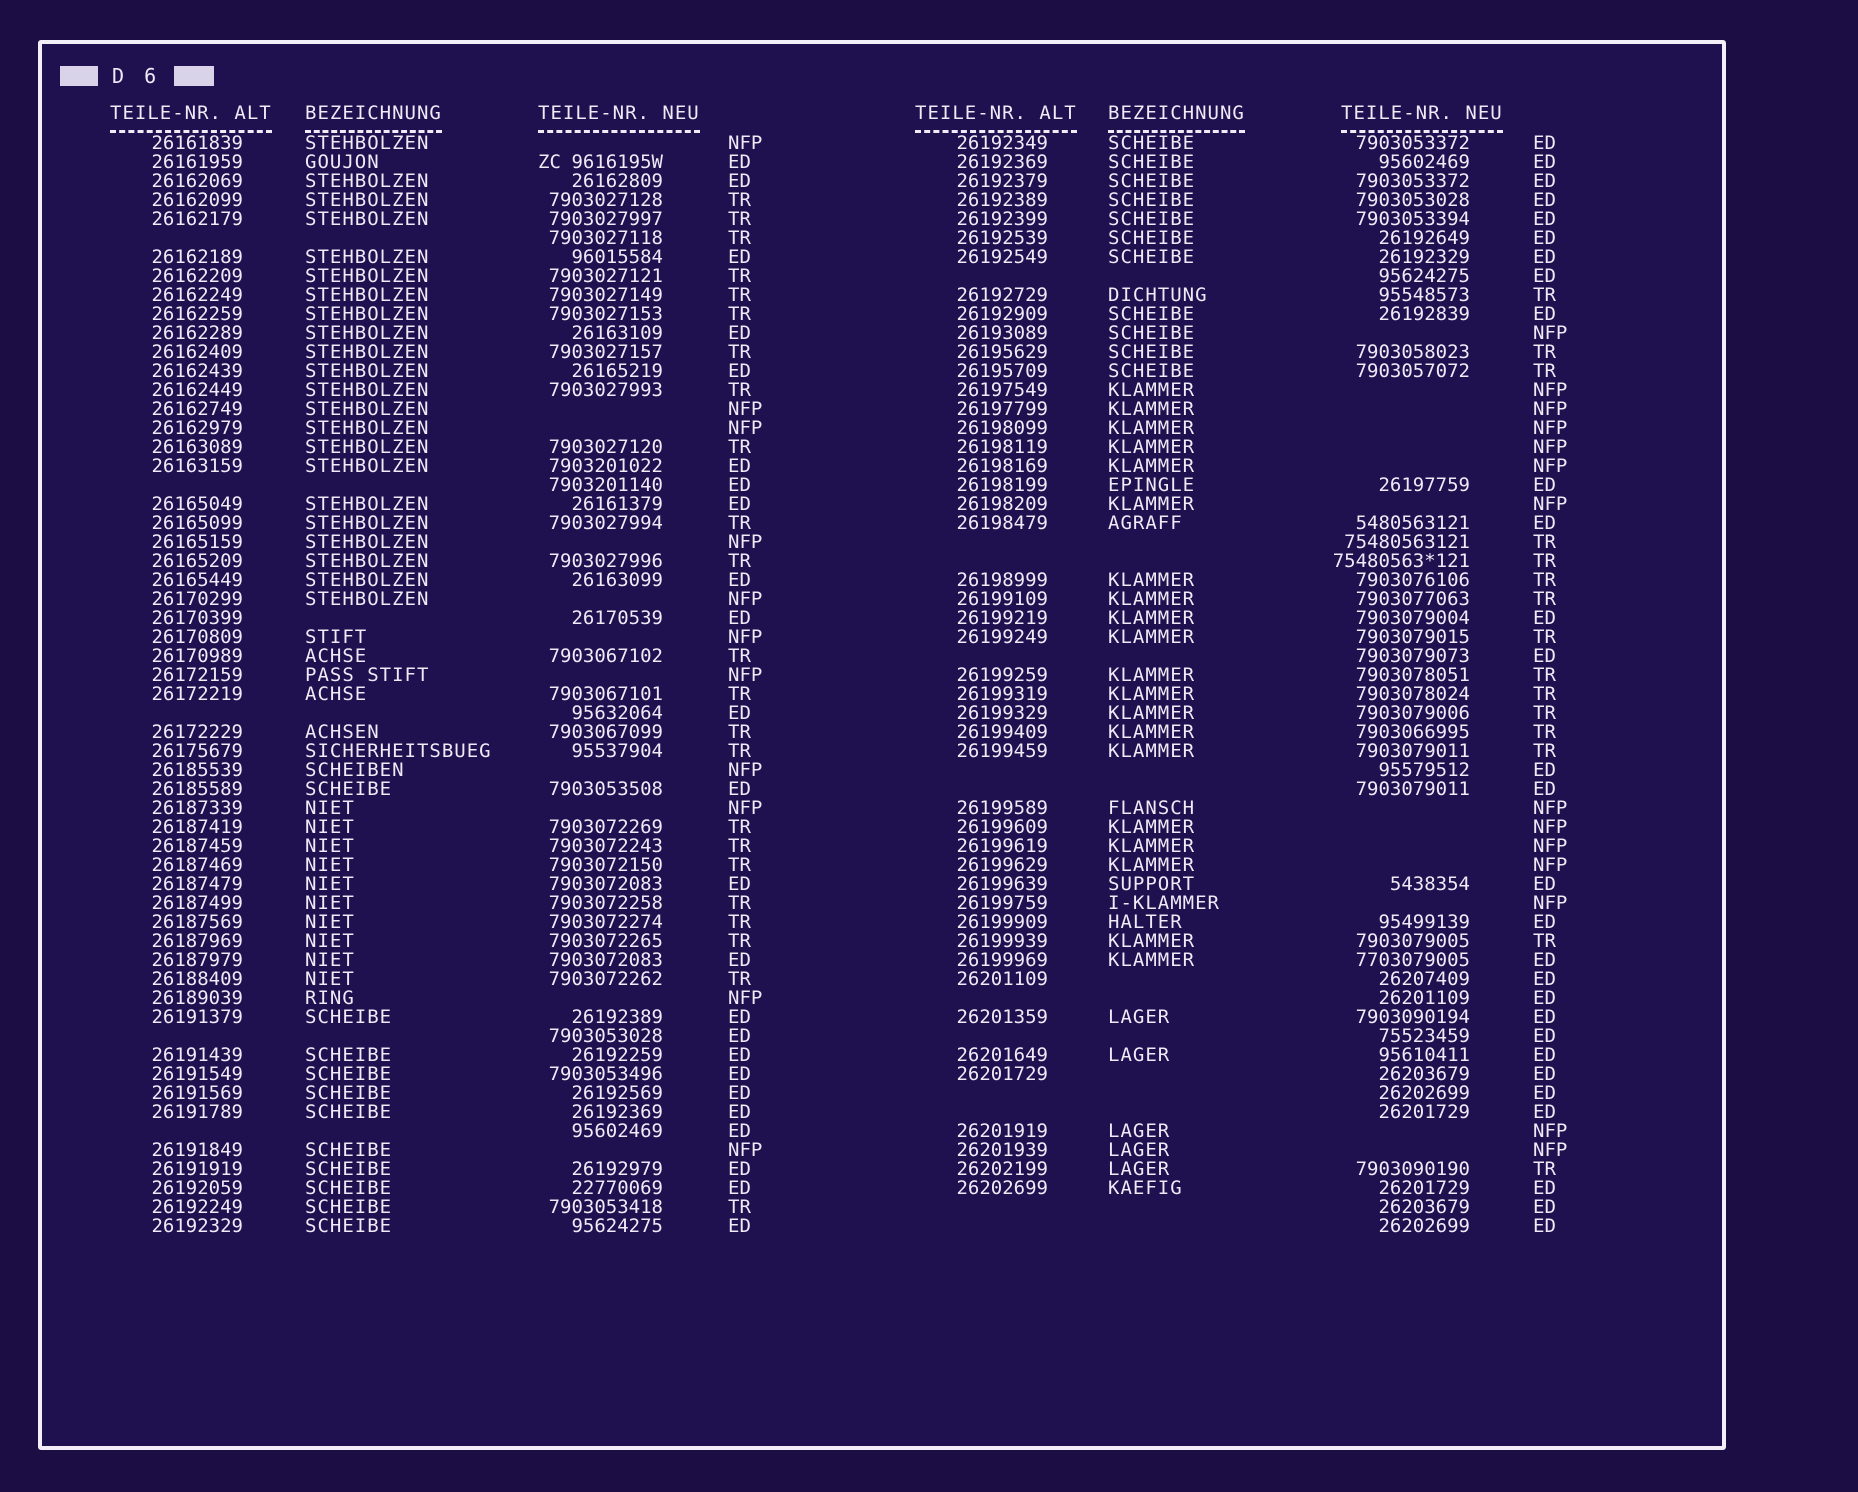 The image size is (1858, 1492). What do you see at coordinates (197, 1169) in the screenshot?
I see `part-number-old: 26191919` at bounding box center [197, 1169].